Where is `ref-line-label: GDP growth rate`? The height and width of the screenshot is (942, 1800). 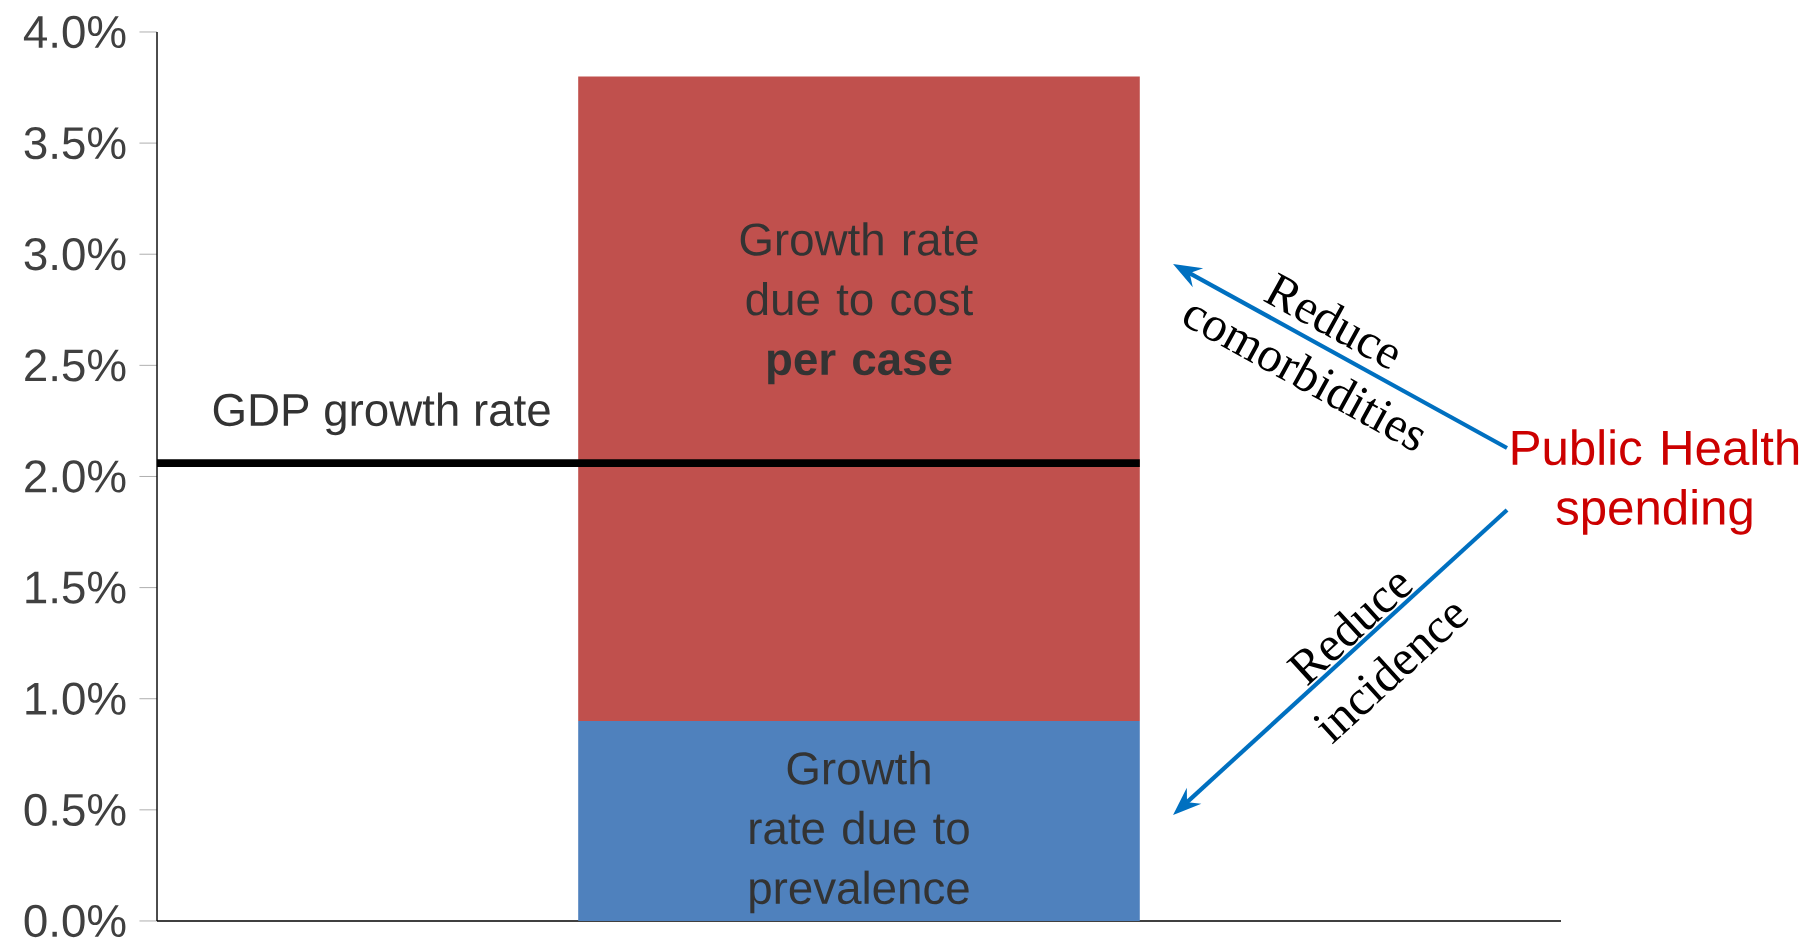 ref-line-label: GDP growth rate is located at coordinates (381, 414).